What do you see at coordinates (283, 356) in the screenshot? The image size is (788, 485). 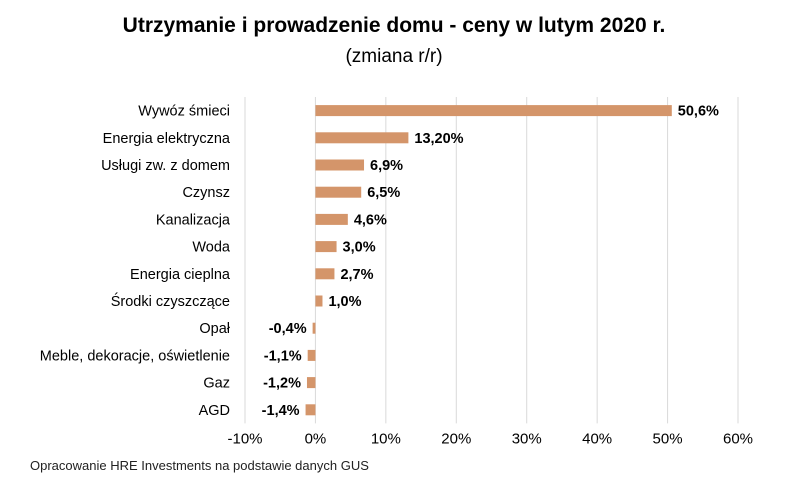 I see `data-label: -1,1%` at bounding box center [283, 356].